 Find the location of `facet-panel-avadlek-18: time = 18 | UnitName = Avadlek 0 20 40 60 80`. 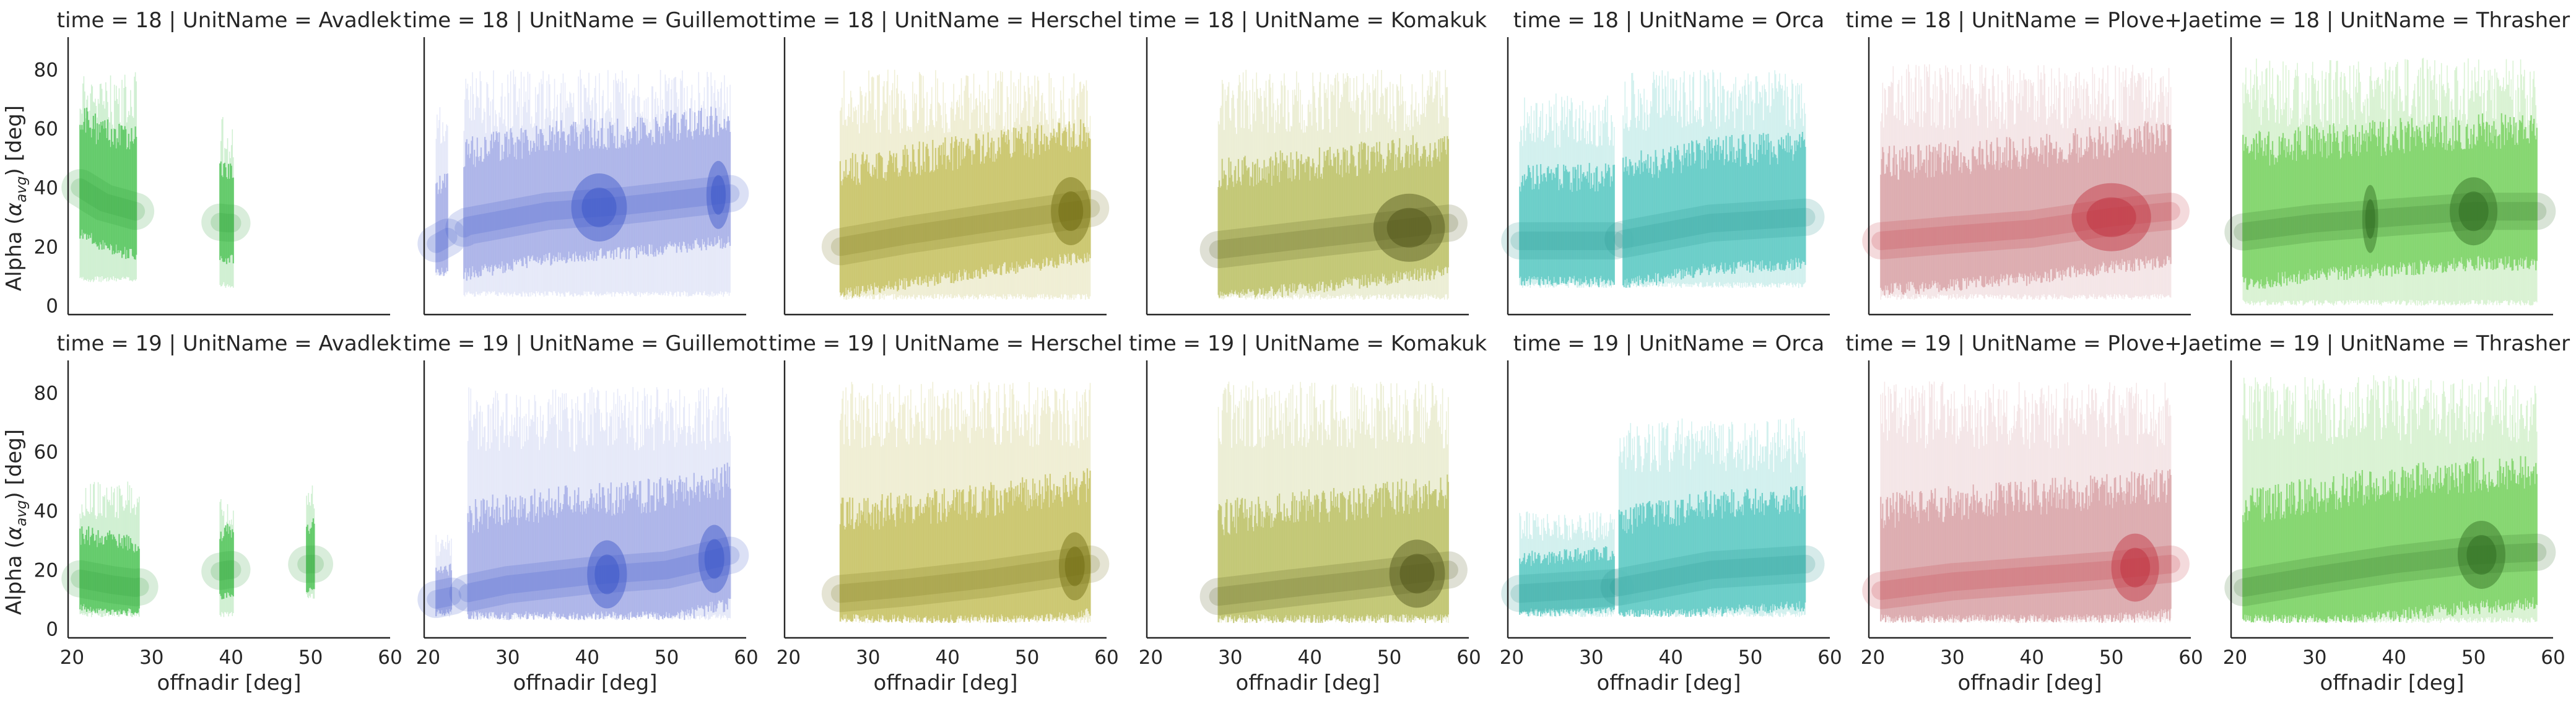

facet-panel-avadlek-18: time = 18 | UnitName = Avadlek 0 20 40 60 80 is located at coordinates (218, 163).